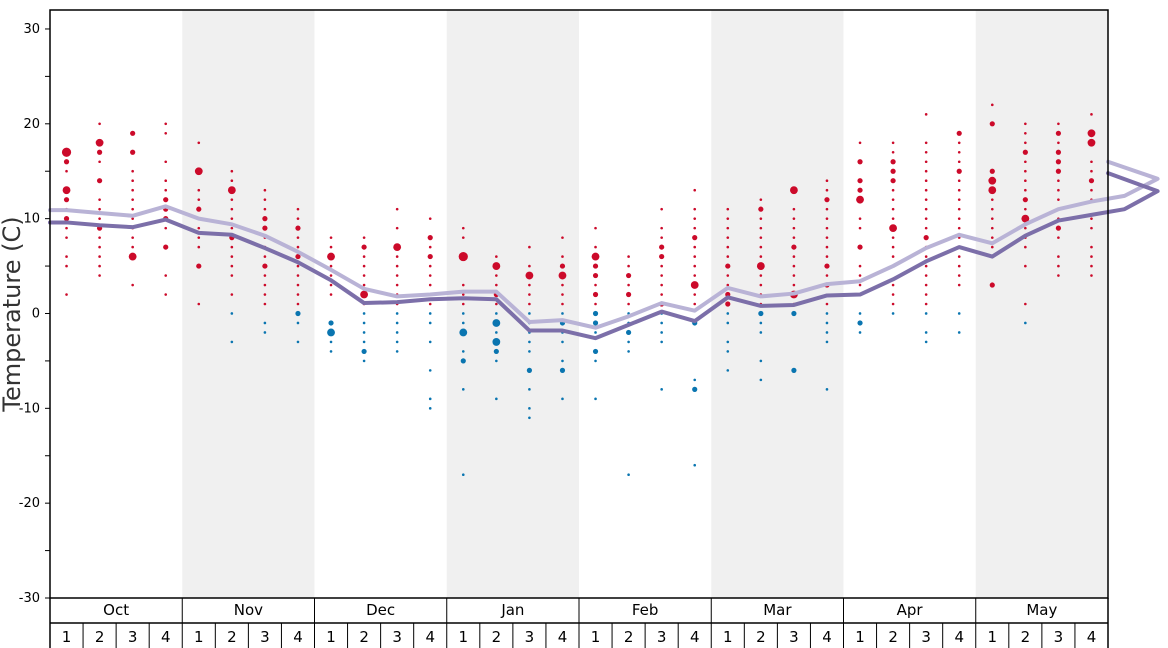  What do you see at coordinates (13, 314) in the screenshot?
I see `y-axis-label: Temperature (C)` at bounding box center [13, 314].